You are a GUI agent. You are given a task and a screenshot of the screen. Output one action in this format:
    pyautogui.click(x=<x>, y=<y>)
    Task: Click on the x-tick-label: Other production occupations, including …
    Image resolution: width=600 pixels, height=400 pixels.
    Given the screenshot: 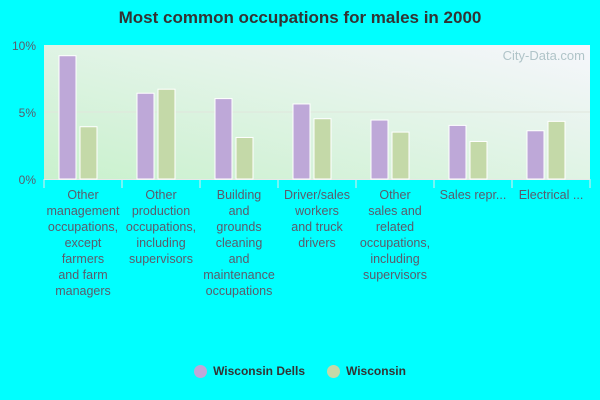 What is the action you would take?
    pyautogui.click(x=161, y=227)
    